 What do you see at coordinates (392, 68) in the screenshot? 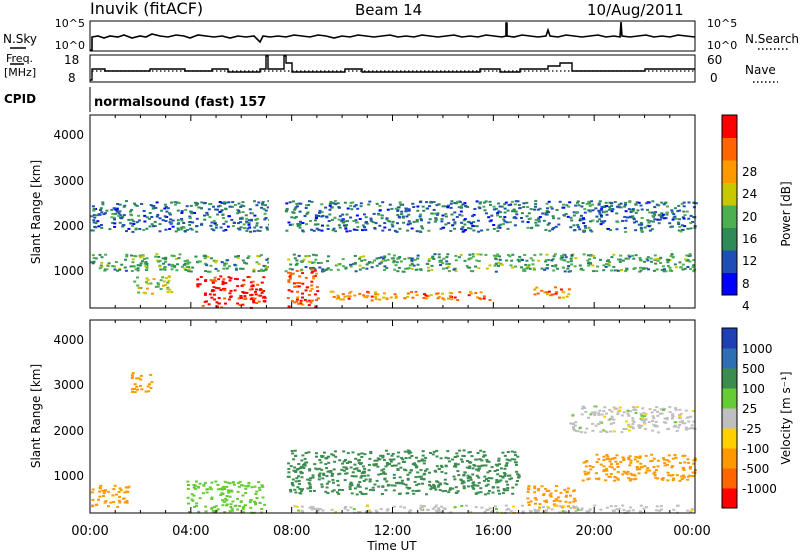
I see `freq-trace` at bounding box center [392, 68].